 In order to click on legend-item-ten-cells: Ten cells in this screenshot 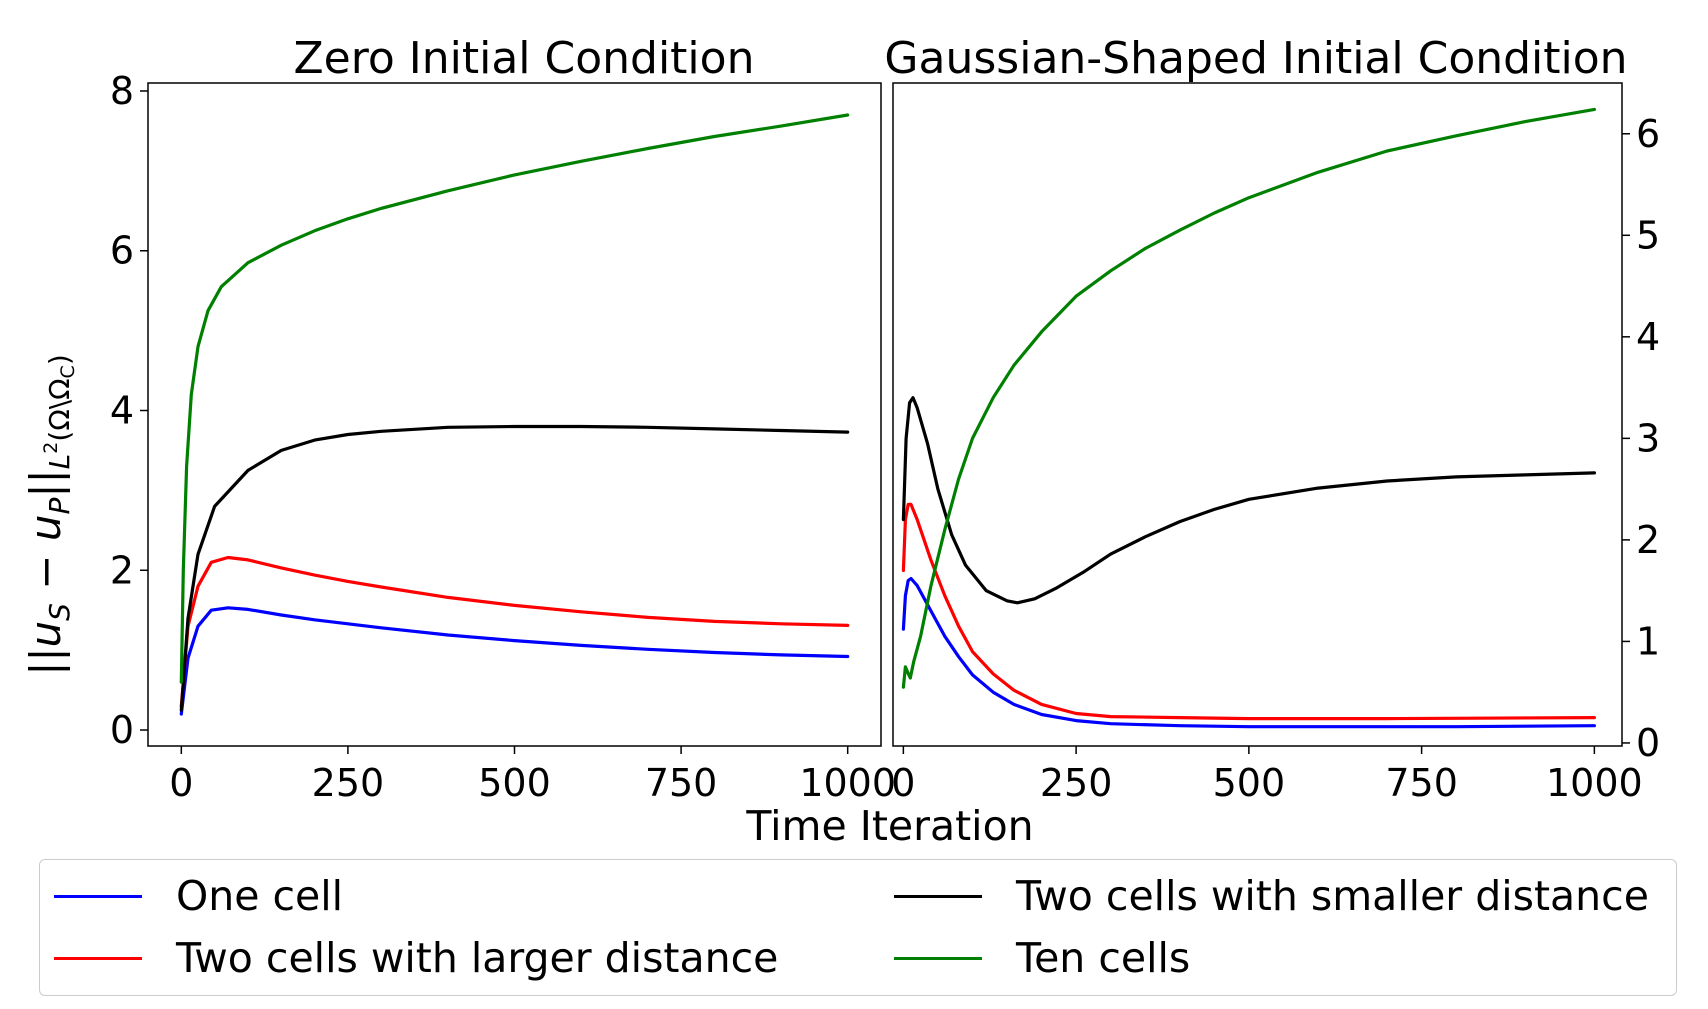, I will do `click(1042, 958)`.